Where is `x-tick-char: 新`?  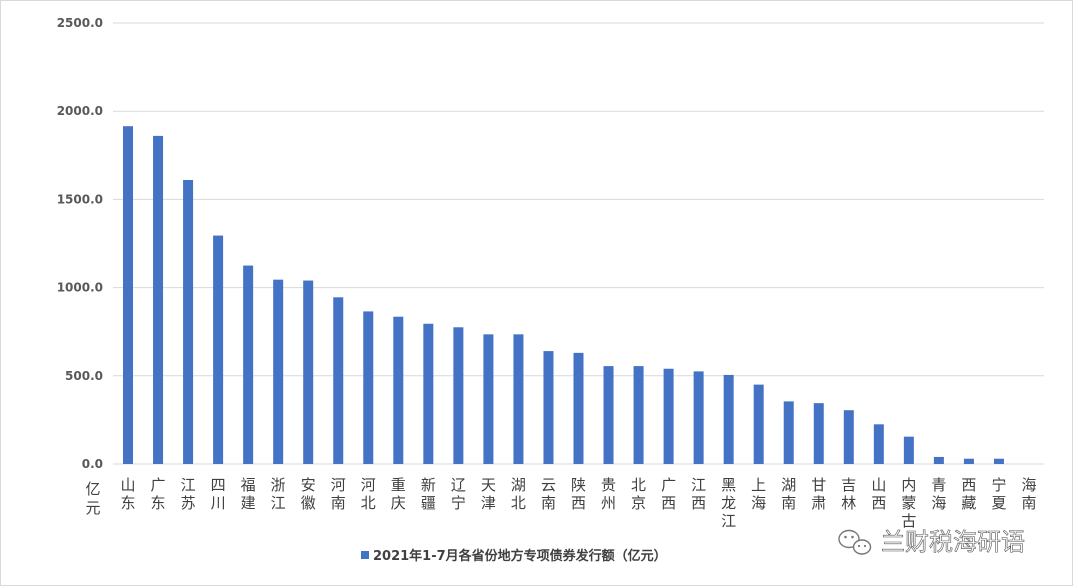
x-tick-char: 新 is located at coordinates (428, 485).